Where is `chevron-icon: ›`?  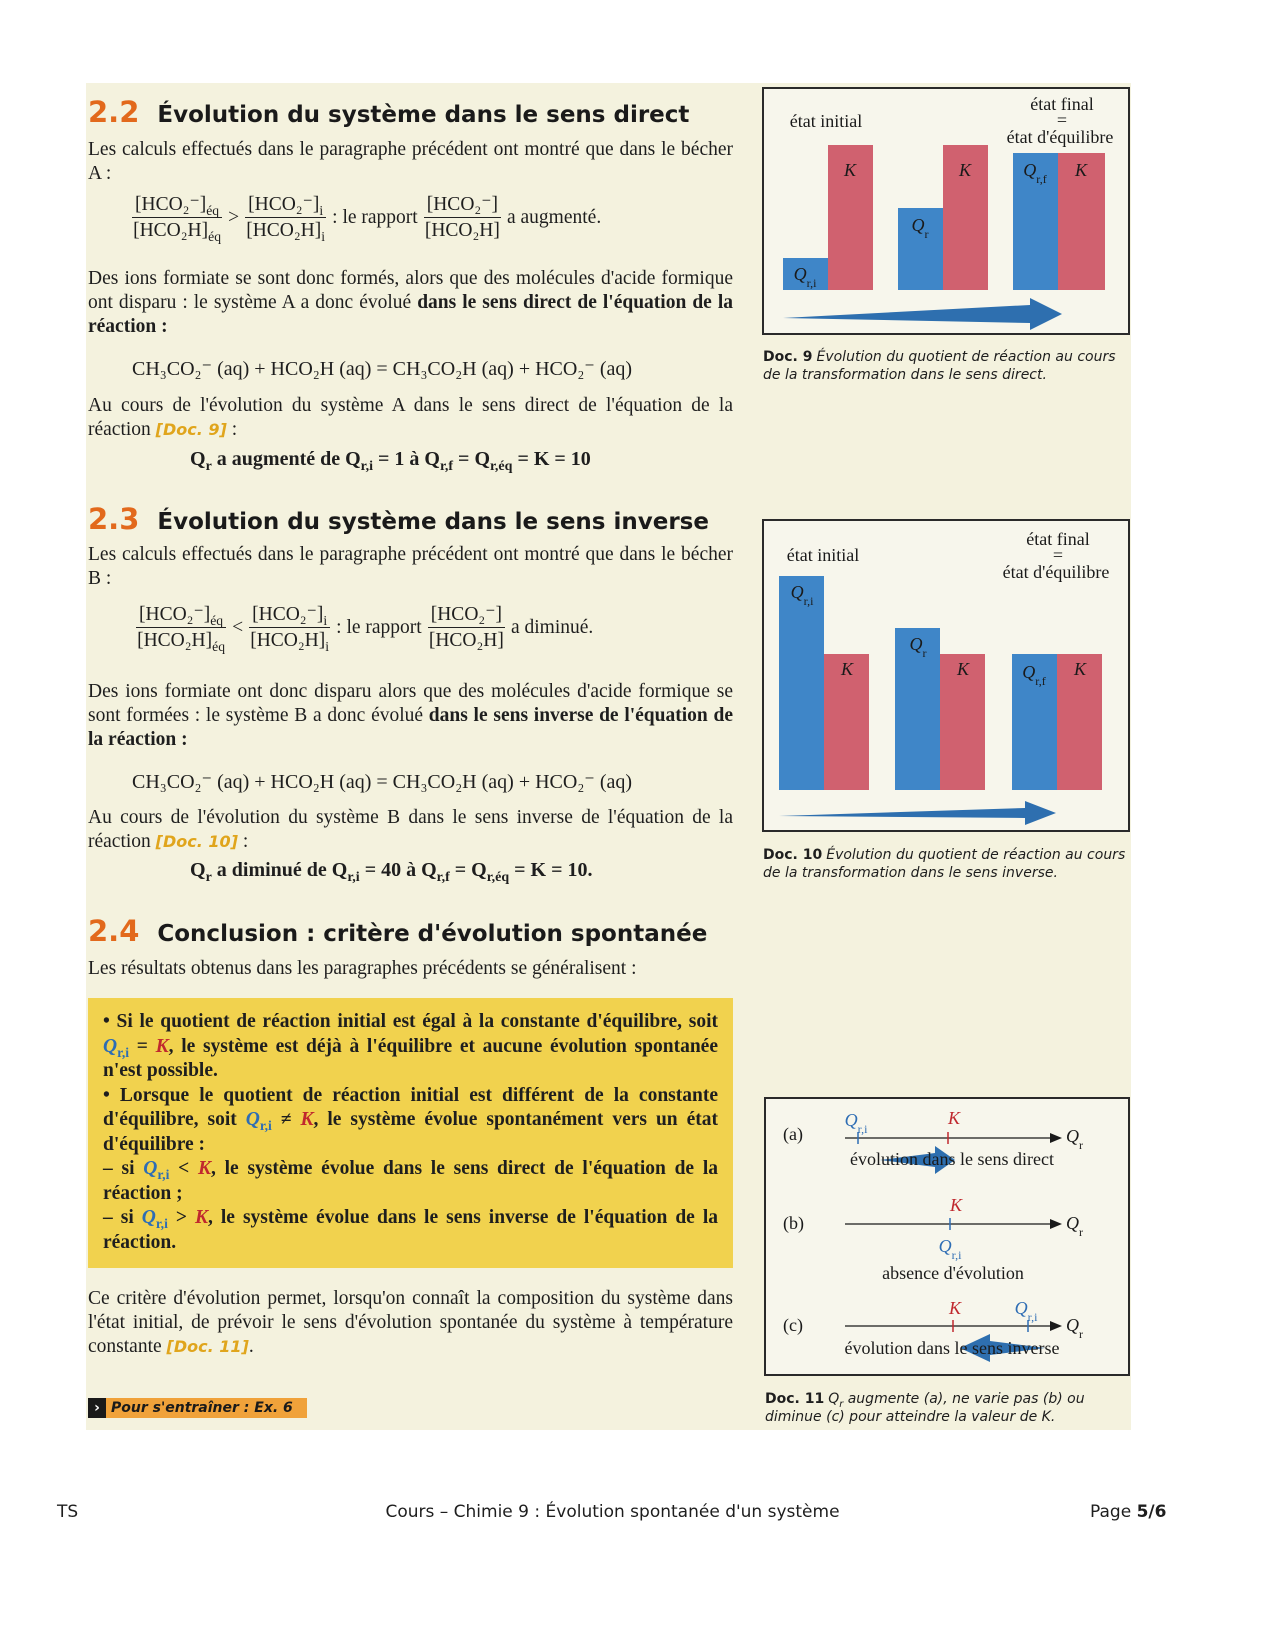 chevron-icon: › is located at coordinates (97, 1408).